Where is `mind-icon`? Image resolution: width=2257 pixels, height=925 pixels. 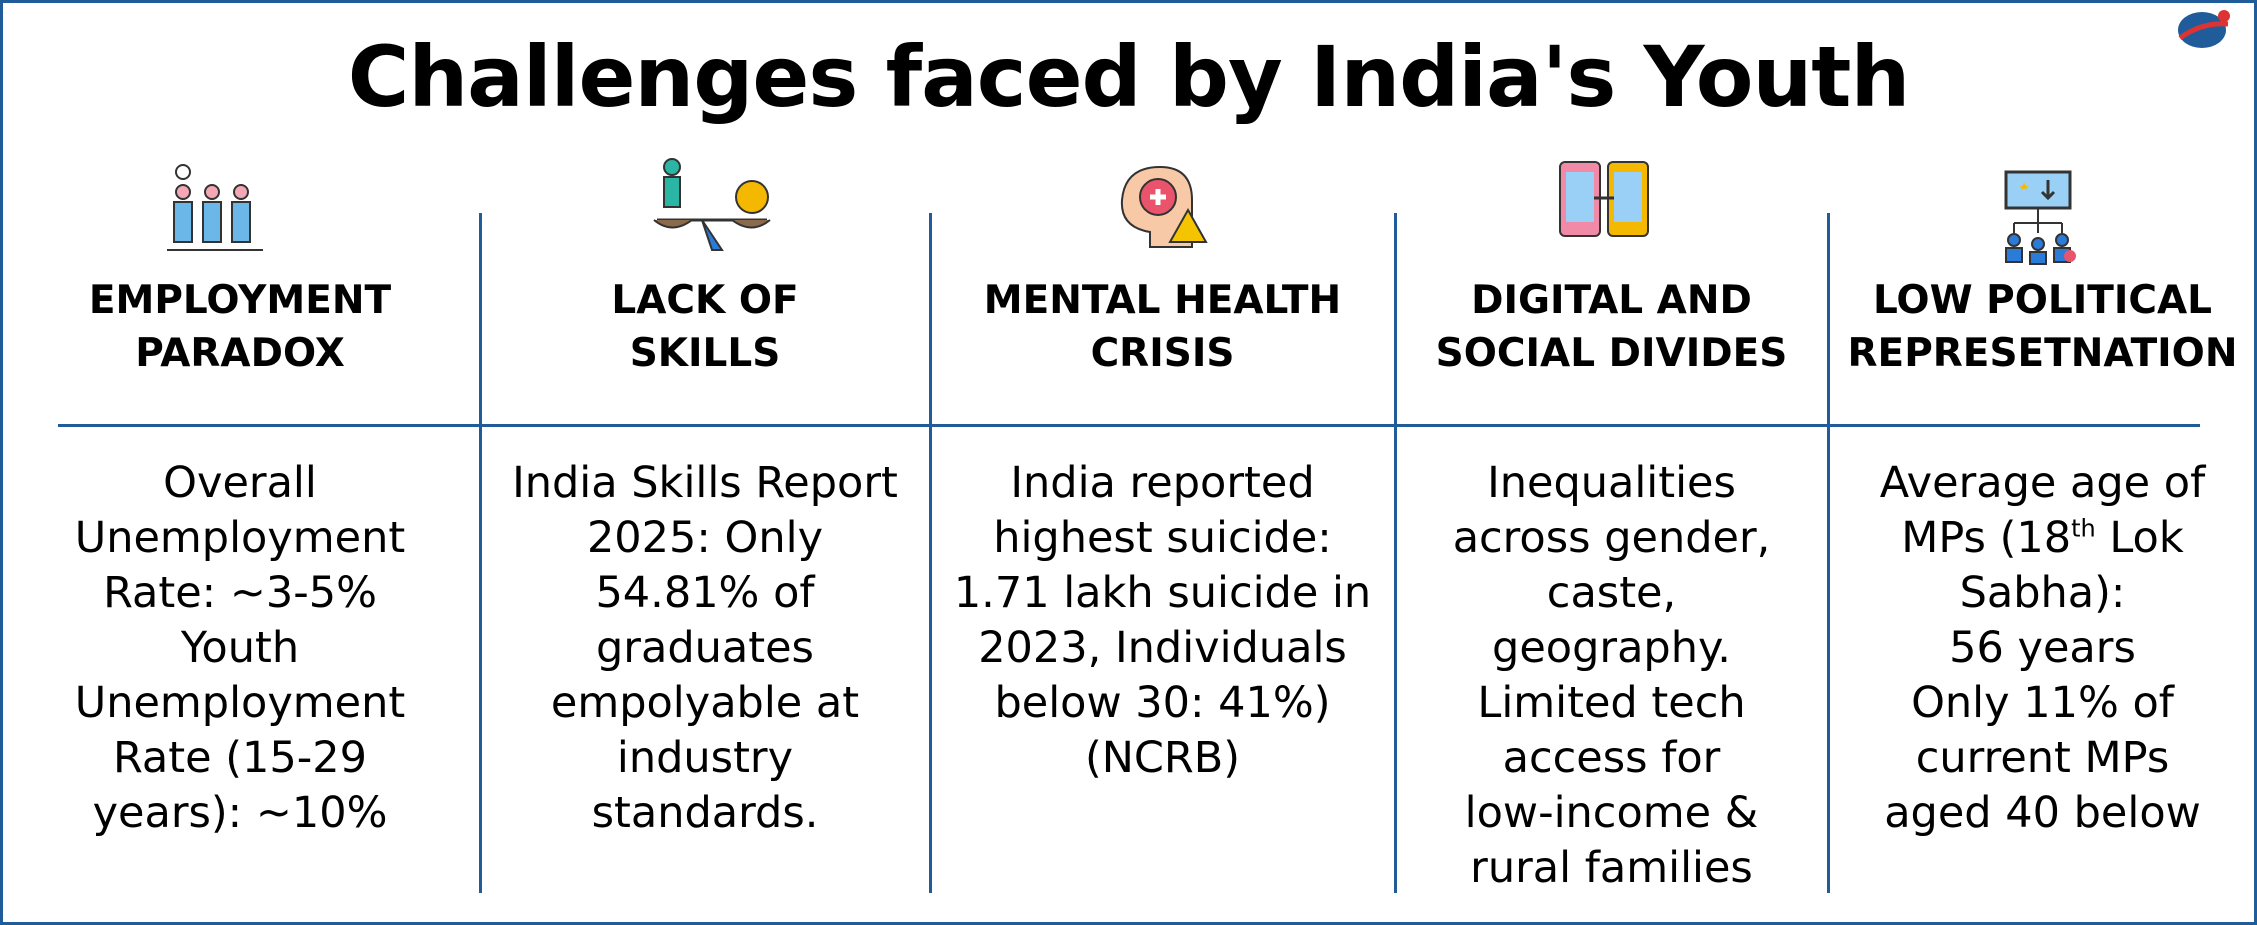
mind-icon is located at coordinates (1164, 206).